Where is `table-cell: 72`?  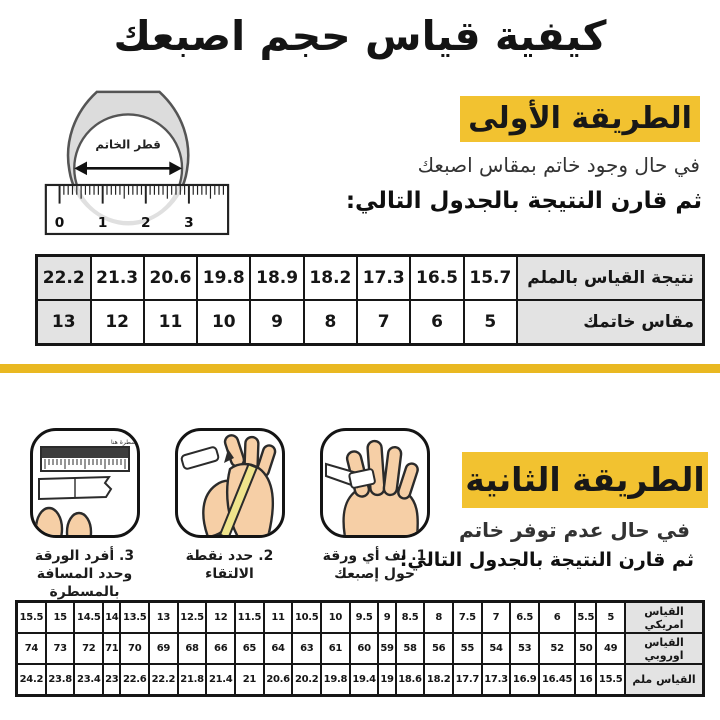
table-cell: 72 is located at coordinates (89, 648).